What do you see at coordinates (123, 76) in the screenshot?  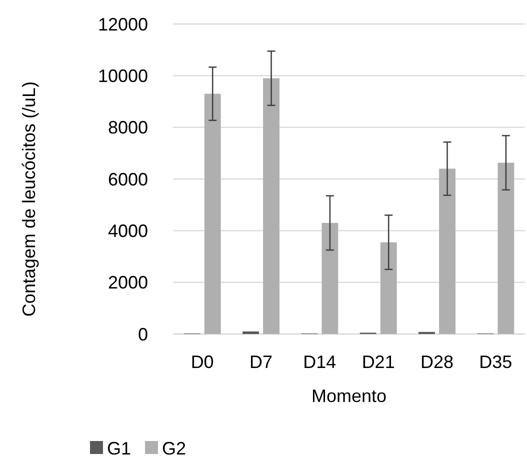 I see `y-tick-label: 10000` at bounding box center [123, 76].